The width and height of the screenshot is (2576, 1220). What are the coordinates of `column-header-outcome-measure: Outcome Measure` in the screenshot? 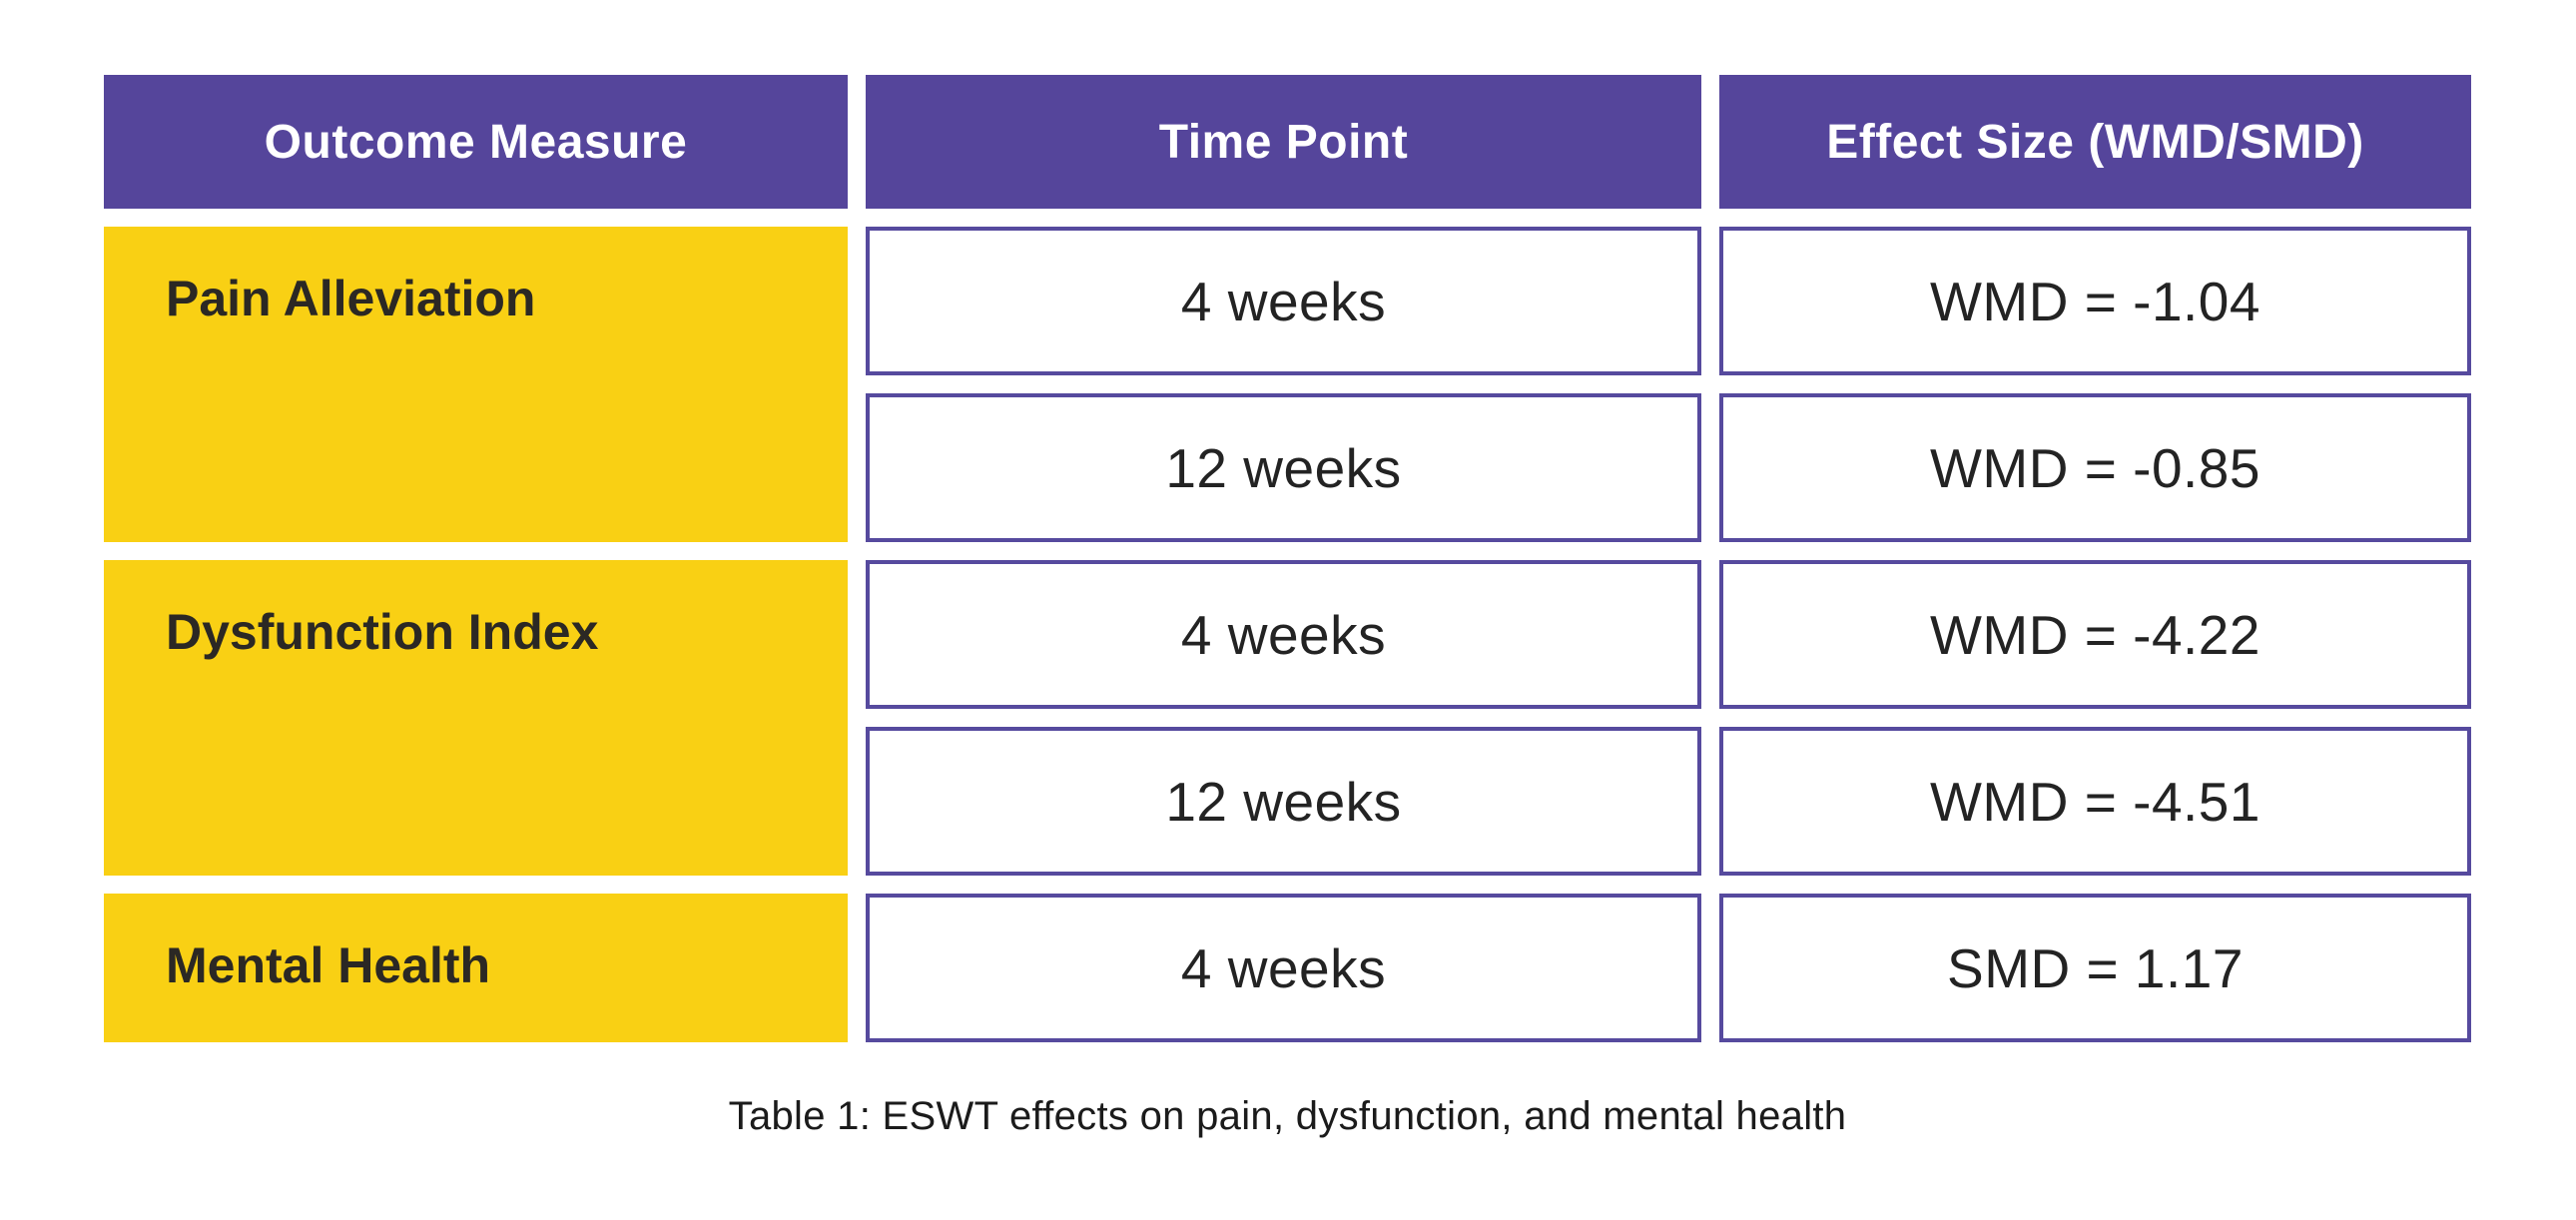 It's located at (476, 142).